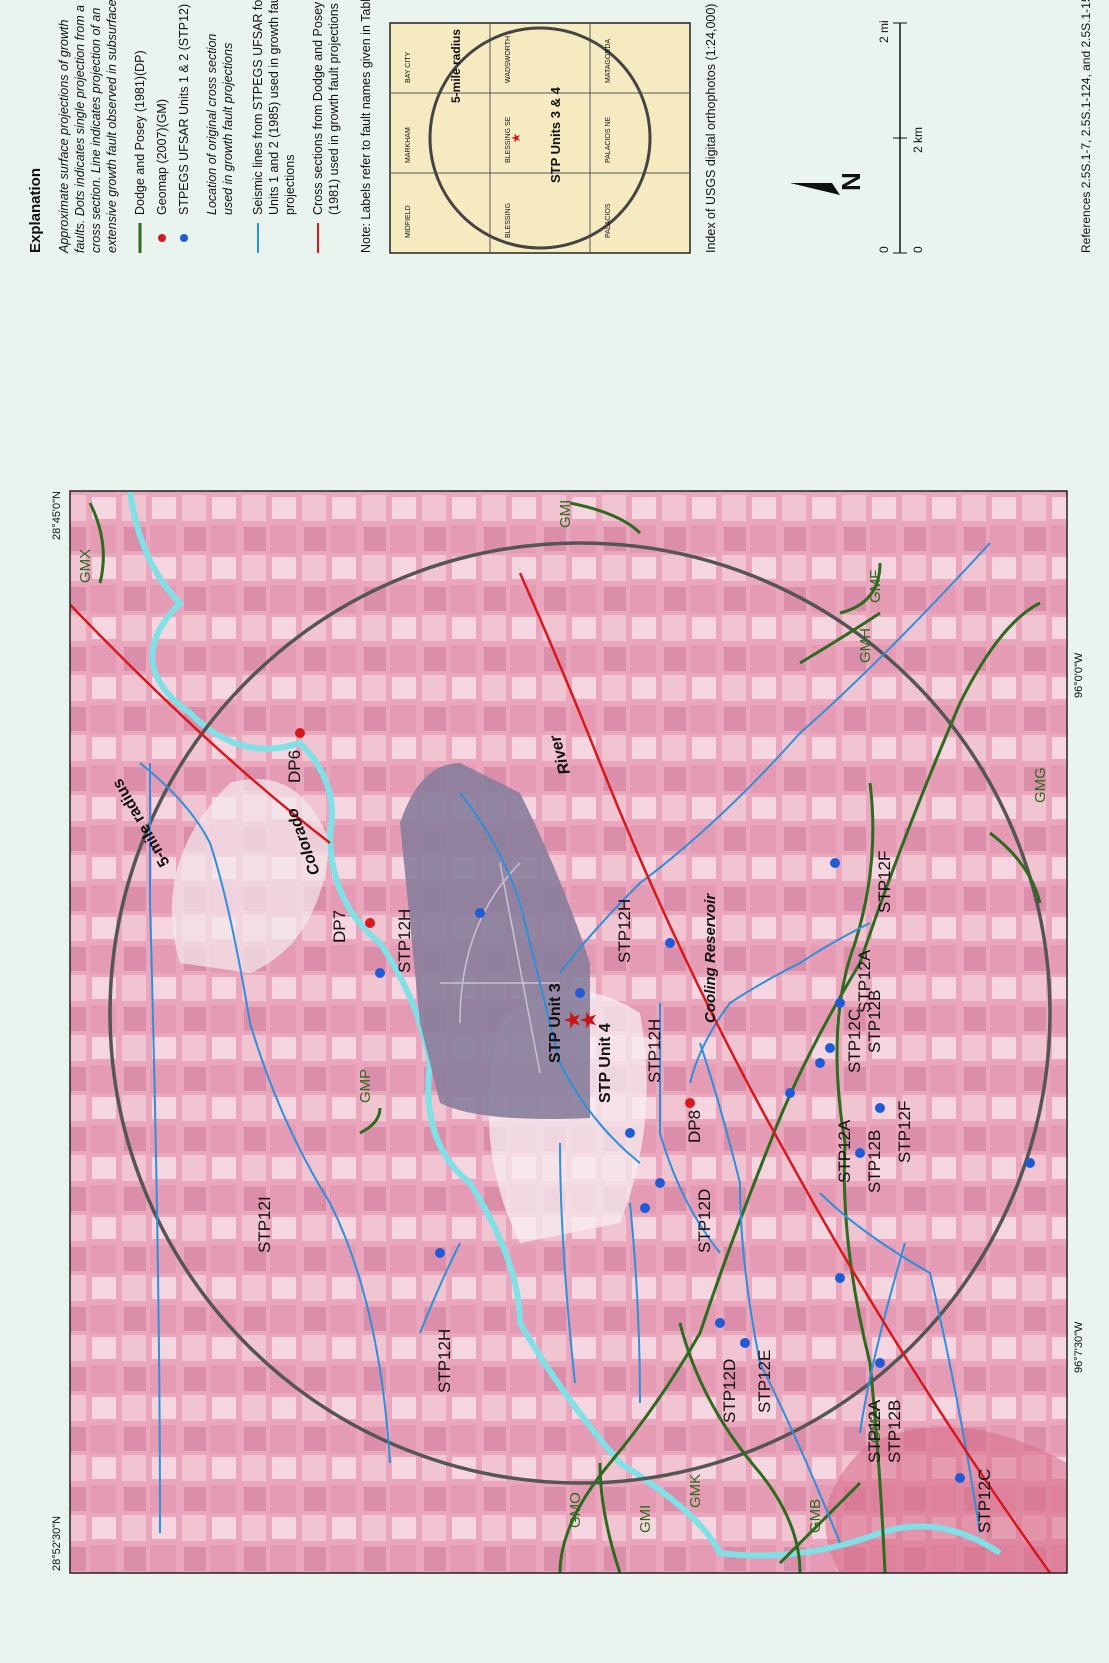 The height and width of the screenshot is (1663, 1109). I want to click on seismic-line-i, so click(635, 1303).